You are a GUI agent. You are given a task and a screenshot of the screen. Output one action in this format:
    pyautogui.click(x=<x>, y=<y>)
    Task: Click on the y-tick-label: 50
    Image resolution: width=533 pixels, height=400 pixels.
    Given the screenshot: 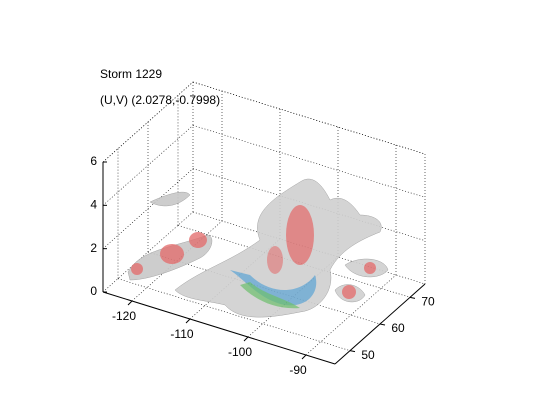 What is the action you would take?
    pyautogui.click(x=368, y=355)
    